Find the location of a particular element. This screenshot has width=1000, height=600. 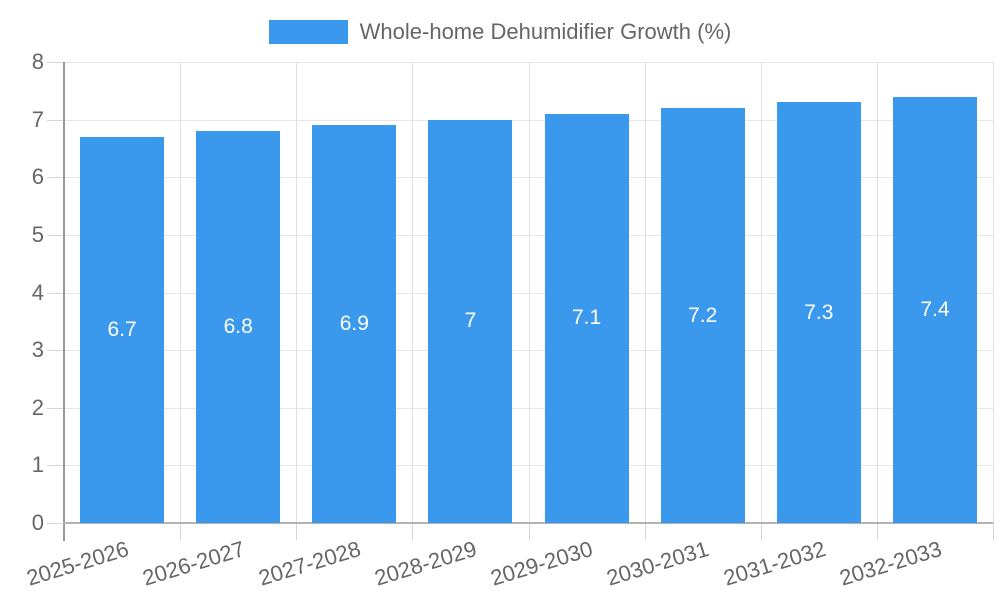

bar-value-label: 7 is located at coordinates (470, 321).